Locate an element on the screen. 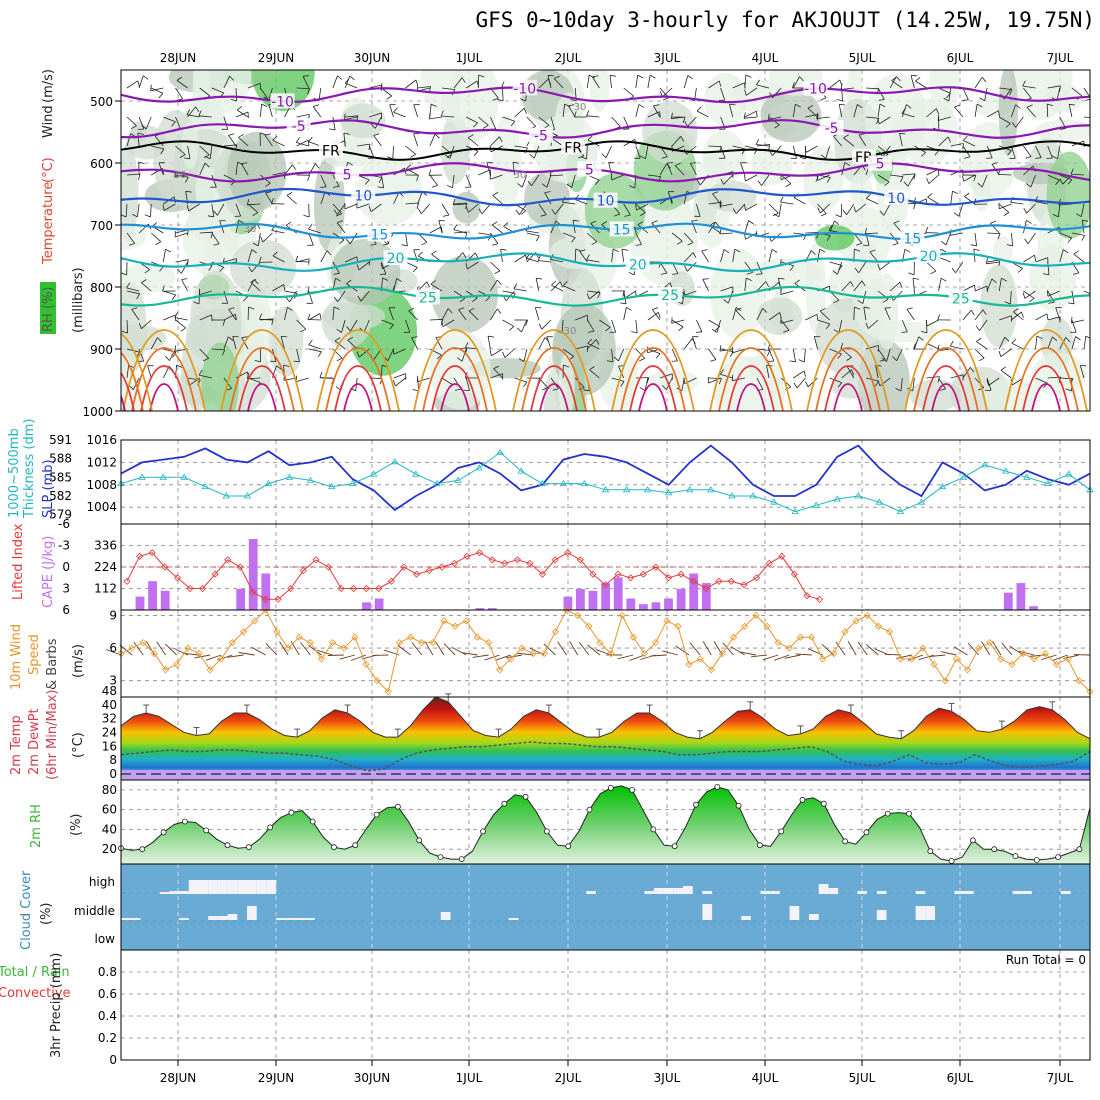  li-tick-label: 6 is located at coordinates (66, 610).